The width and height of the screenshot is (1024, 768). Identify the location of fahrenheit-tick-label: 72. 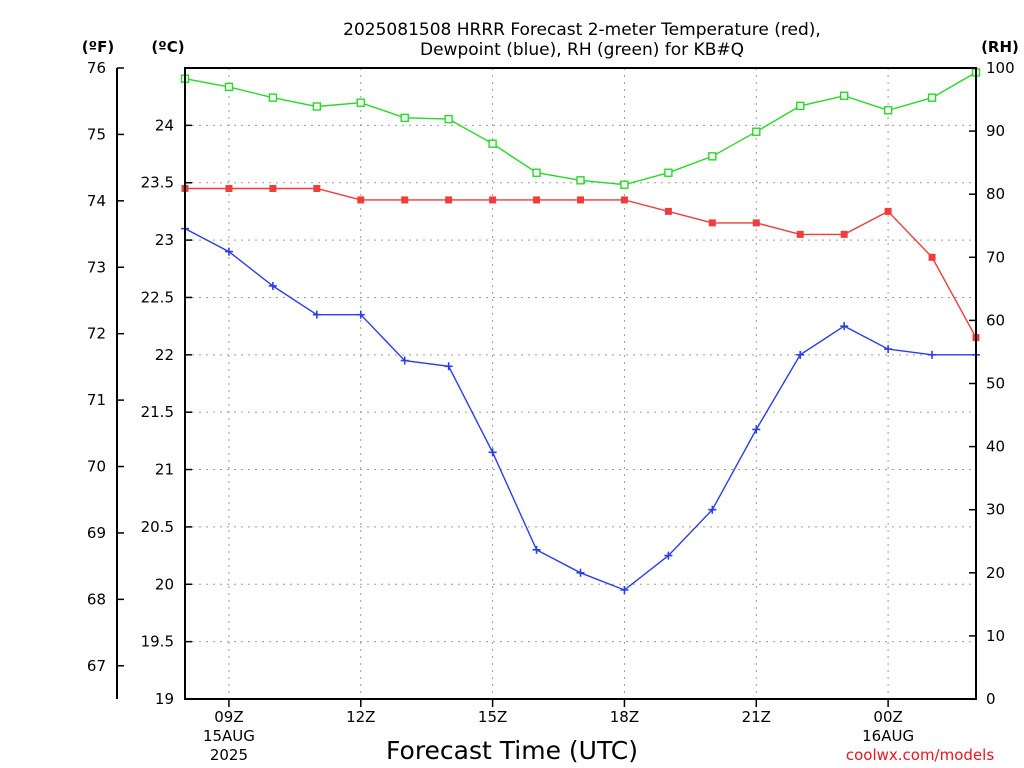
(96, 334).